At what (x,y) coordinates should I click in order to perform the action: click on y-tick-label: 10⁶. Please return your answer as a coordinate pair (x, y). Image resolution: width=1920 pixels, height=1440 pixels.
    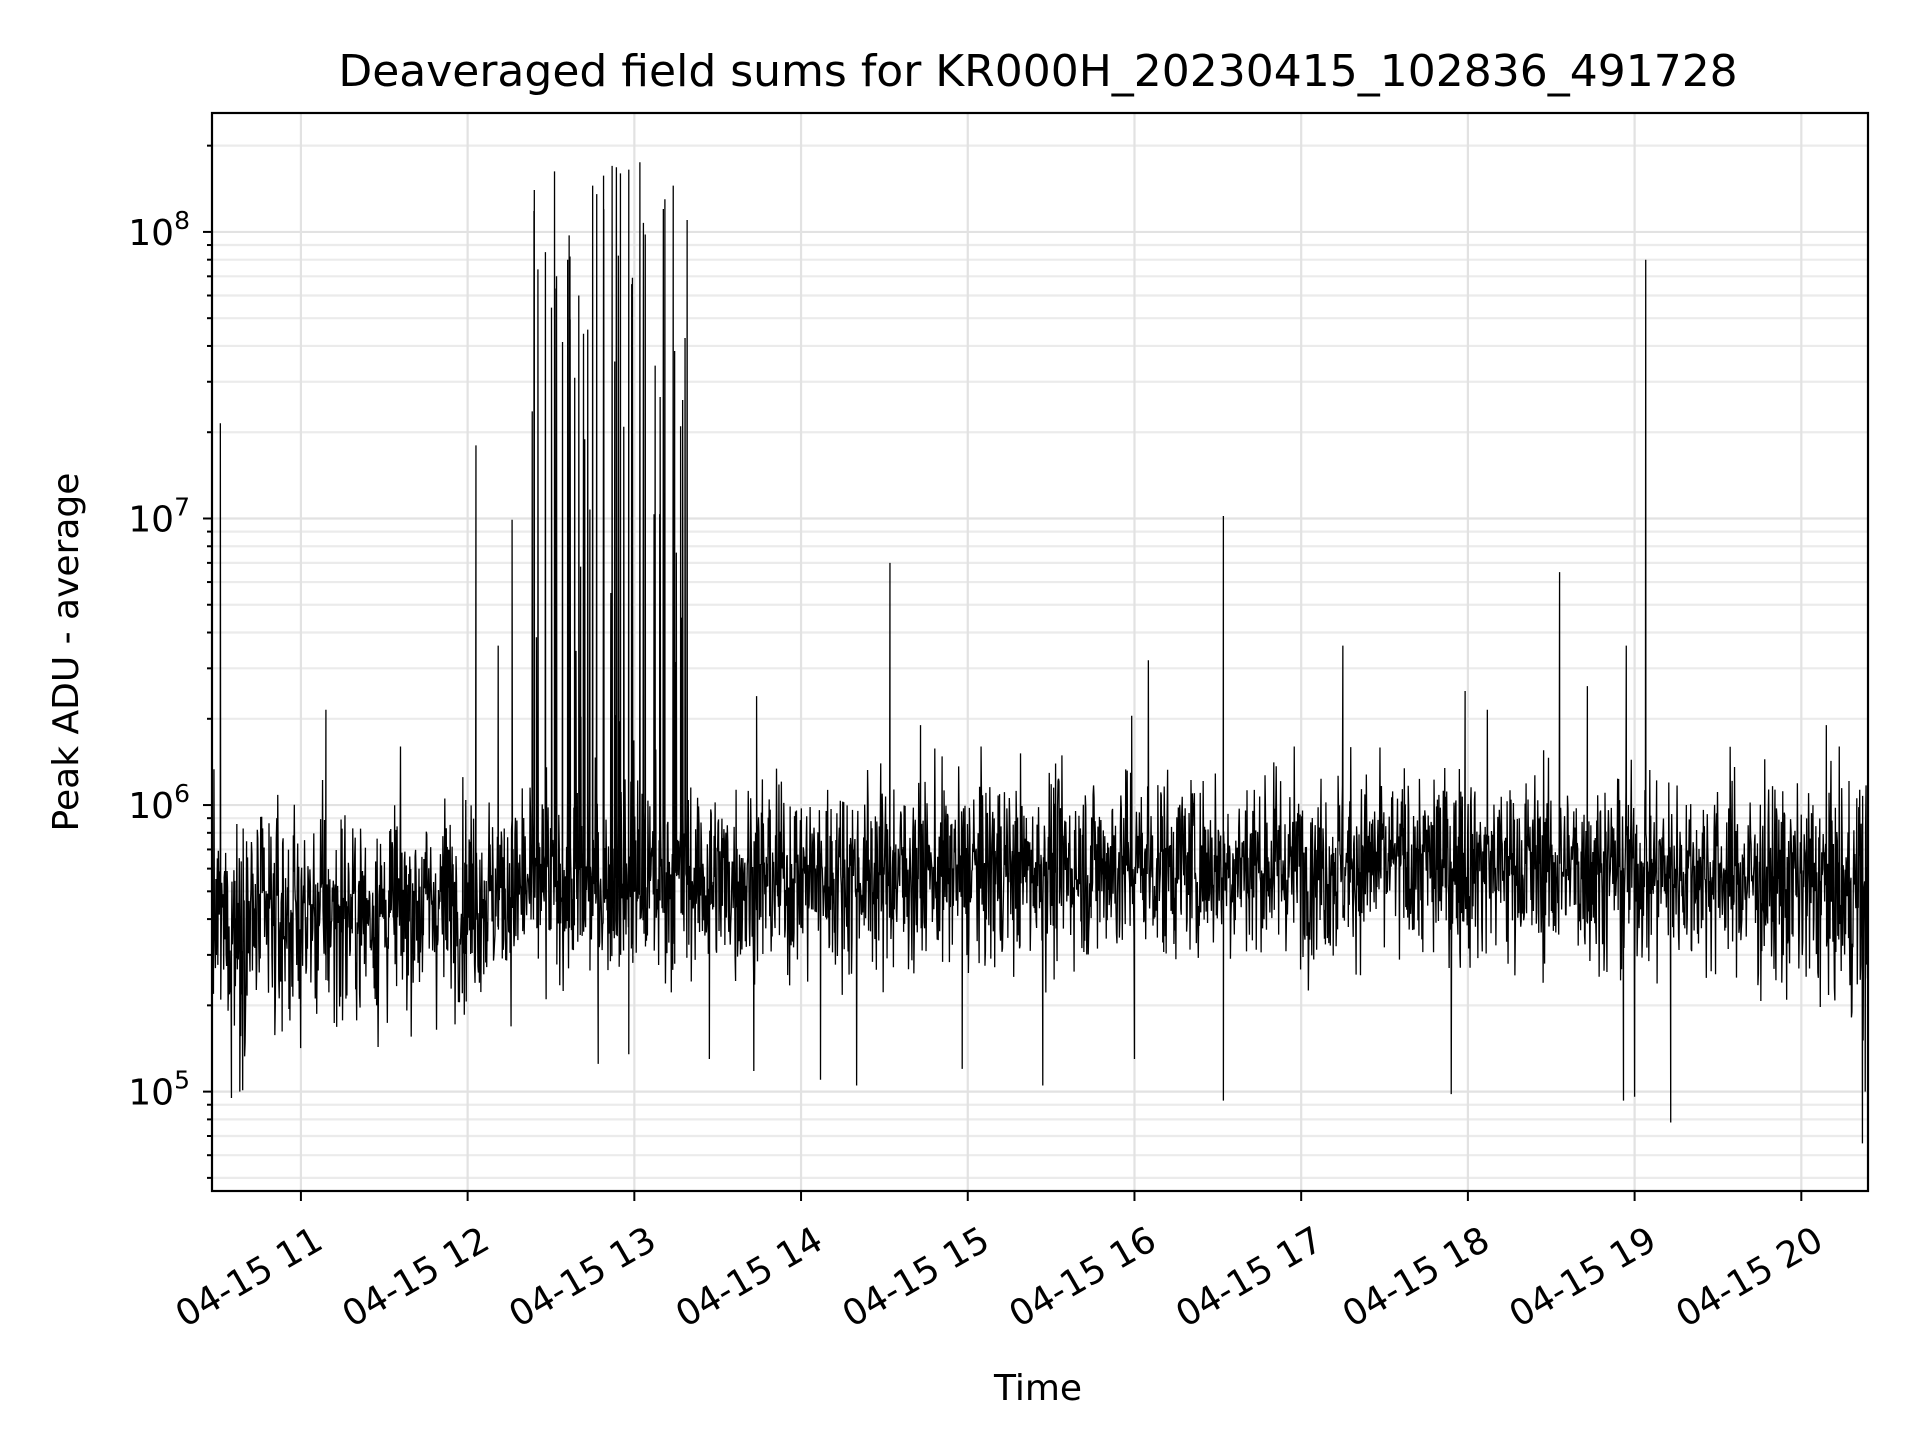
    Looking at the image, I should click on (159, 803).